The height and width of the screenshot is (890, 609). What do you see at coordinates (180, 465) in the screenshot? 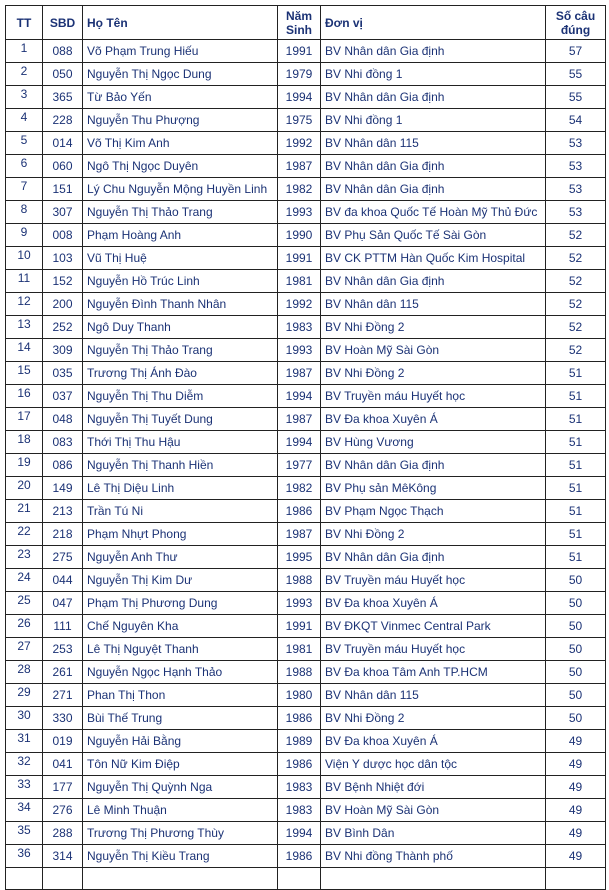
I see `row-name: Nguyễn Thị Thanh Hiền` at bounding box center [180, 465].